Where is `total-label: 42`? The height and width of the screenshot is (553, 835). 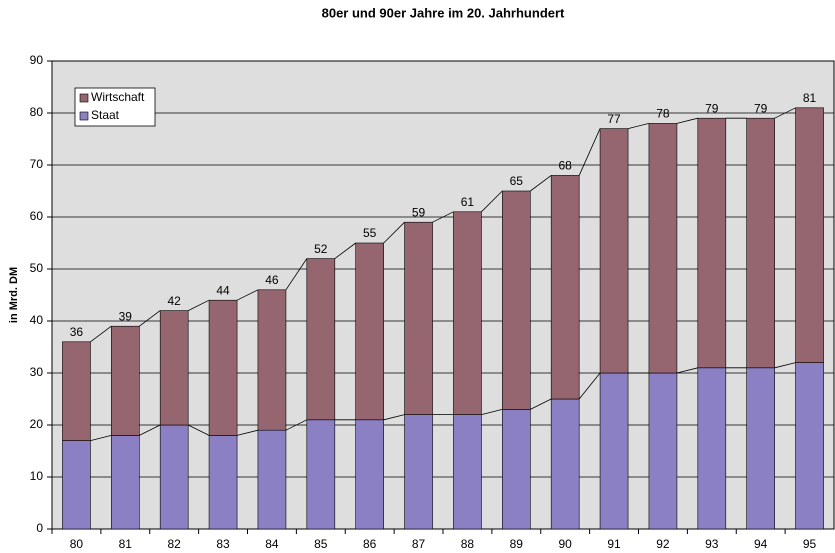 total-label: 42 is located at coordinates (175, 301).